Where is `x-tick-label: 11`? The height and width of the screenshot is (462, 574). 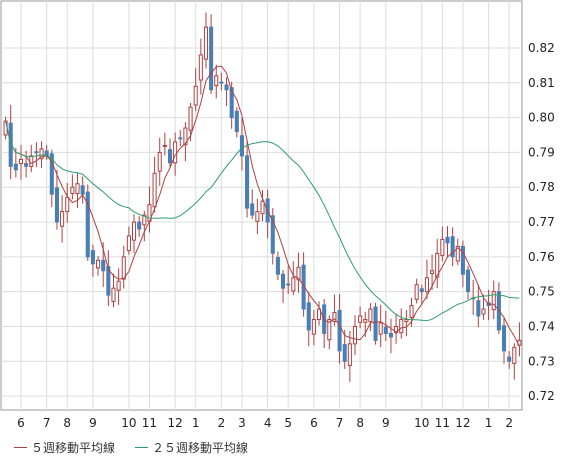
x-tick-label: 11 is located at coordinates (149, 423).